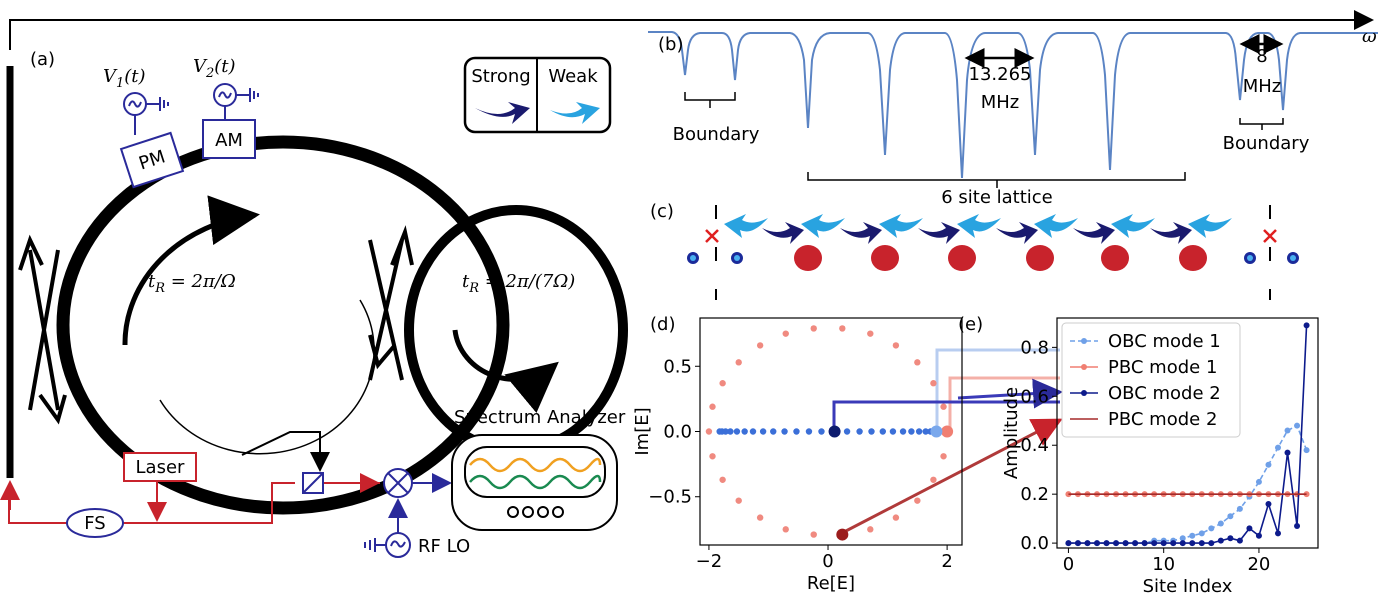  I want to click on coupler-middle, so click(391, 303).